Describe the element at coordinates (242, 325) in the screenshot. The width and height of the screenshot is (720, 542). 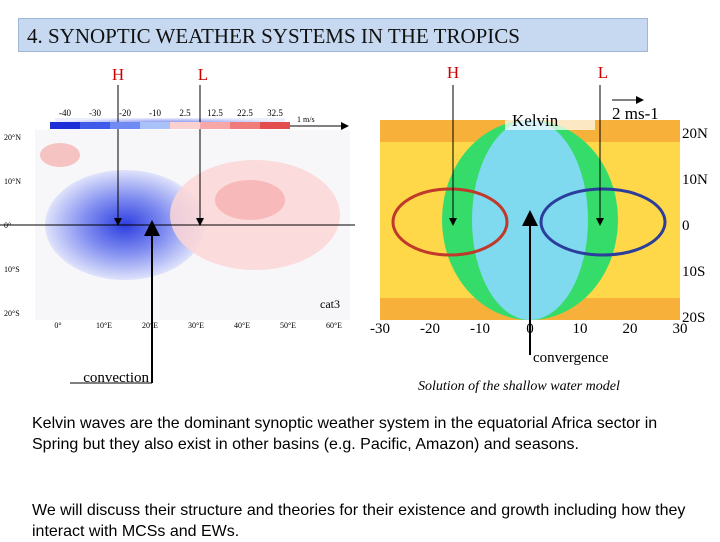
I see `lon-tick-label: 40°E` at that location.